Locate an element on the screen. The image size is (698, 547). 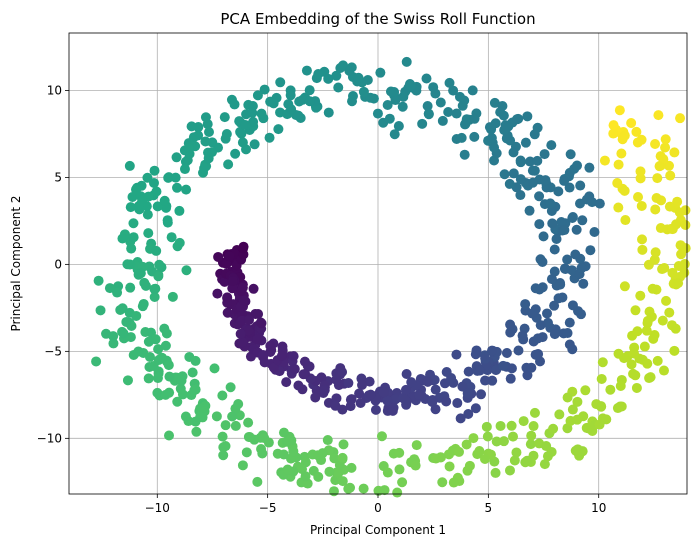
chart-title: PCA Embedding of the Swiss Roll Function is located at coordinates (377, 19).